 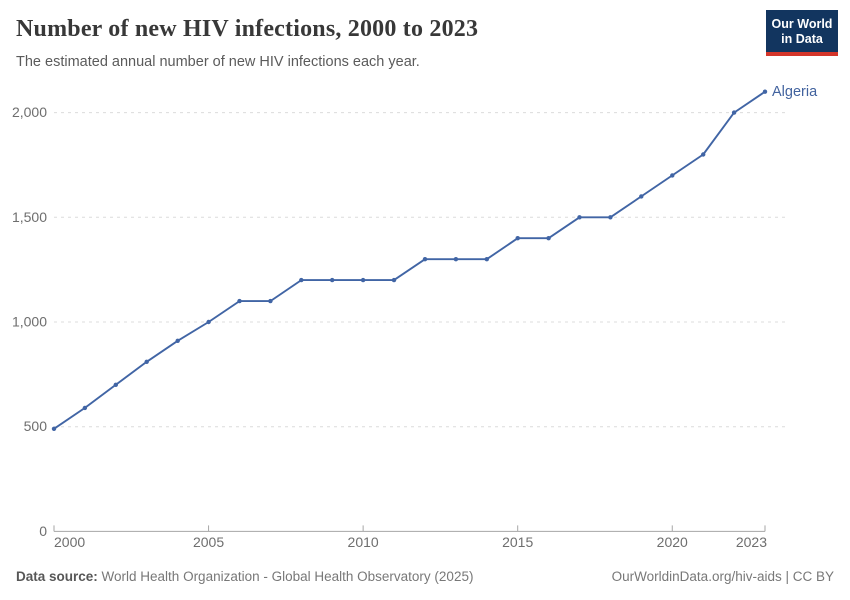 I want to click on logo-line-1: Our World, so click(x=802, y=24).